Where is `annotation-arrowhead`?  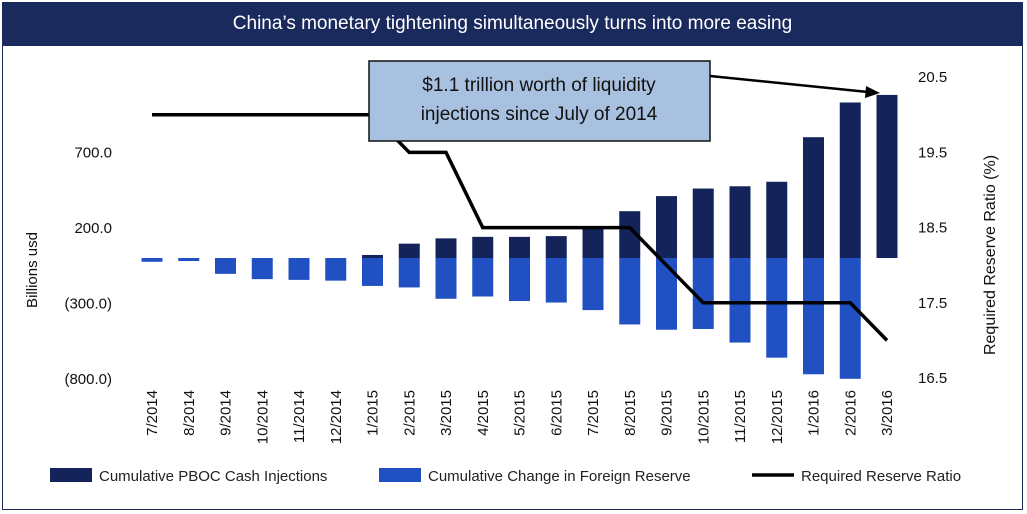
annotation-arrowhead is located at coordinates (872, 92).